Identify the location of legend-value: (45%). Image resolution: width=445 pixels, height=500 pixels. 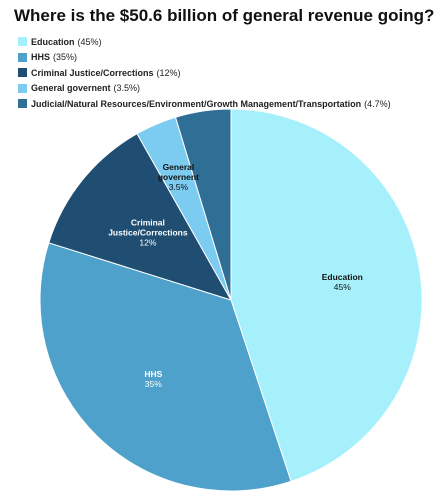
(89, 41).